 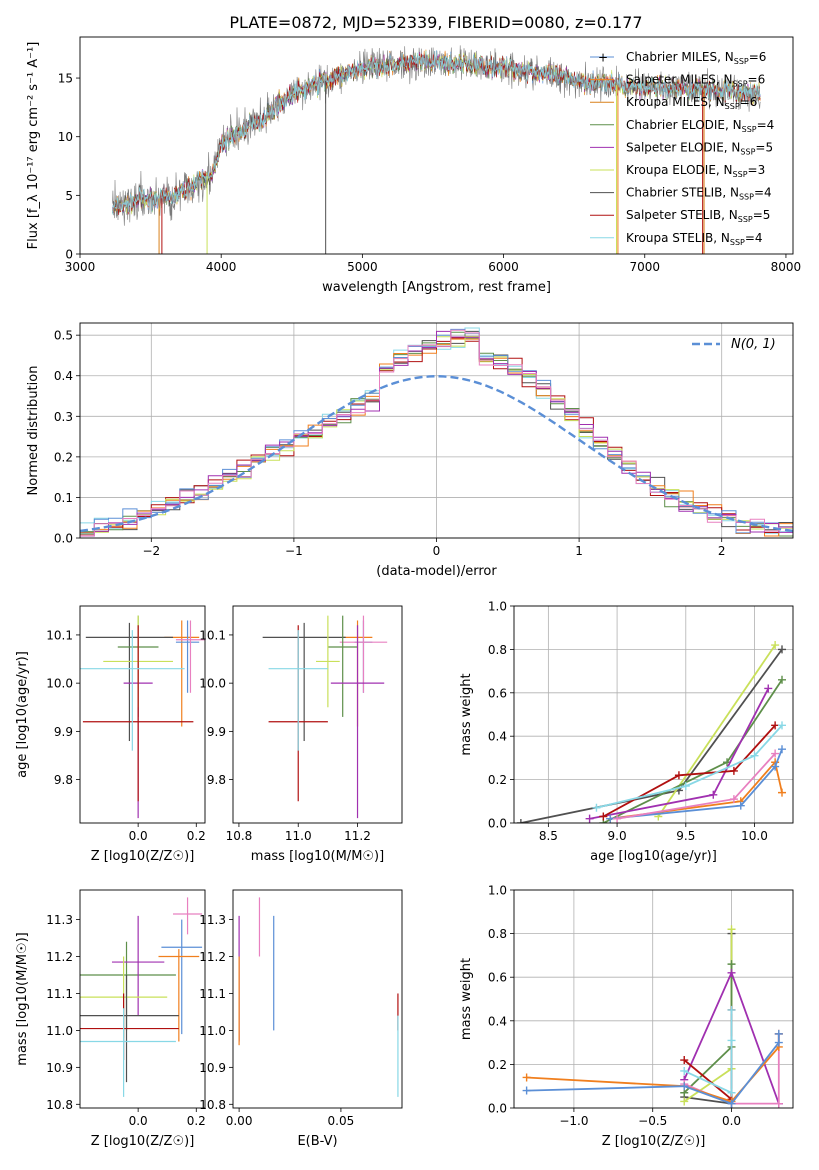 What do you see at coordinates (142, 717) in the screenshot?
I see `age-vs-Z-plot-area` at bounding box center [142, 717].